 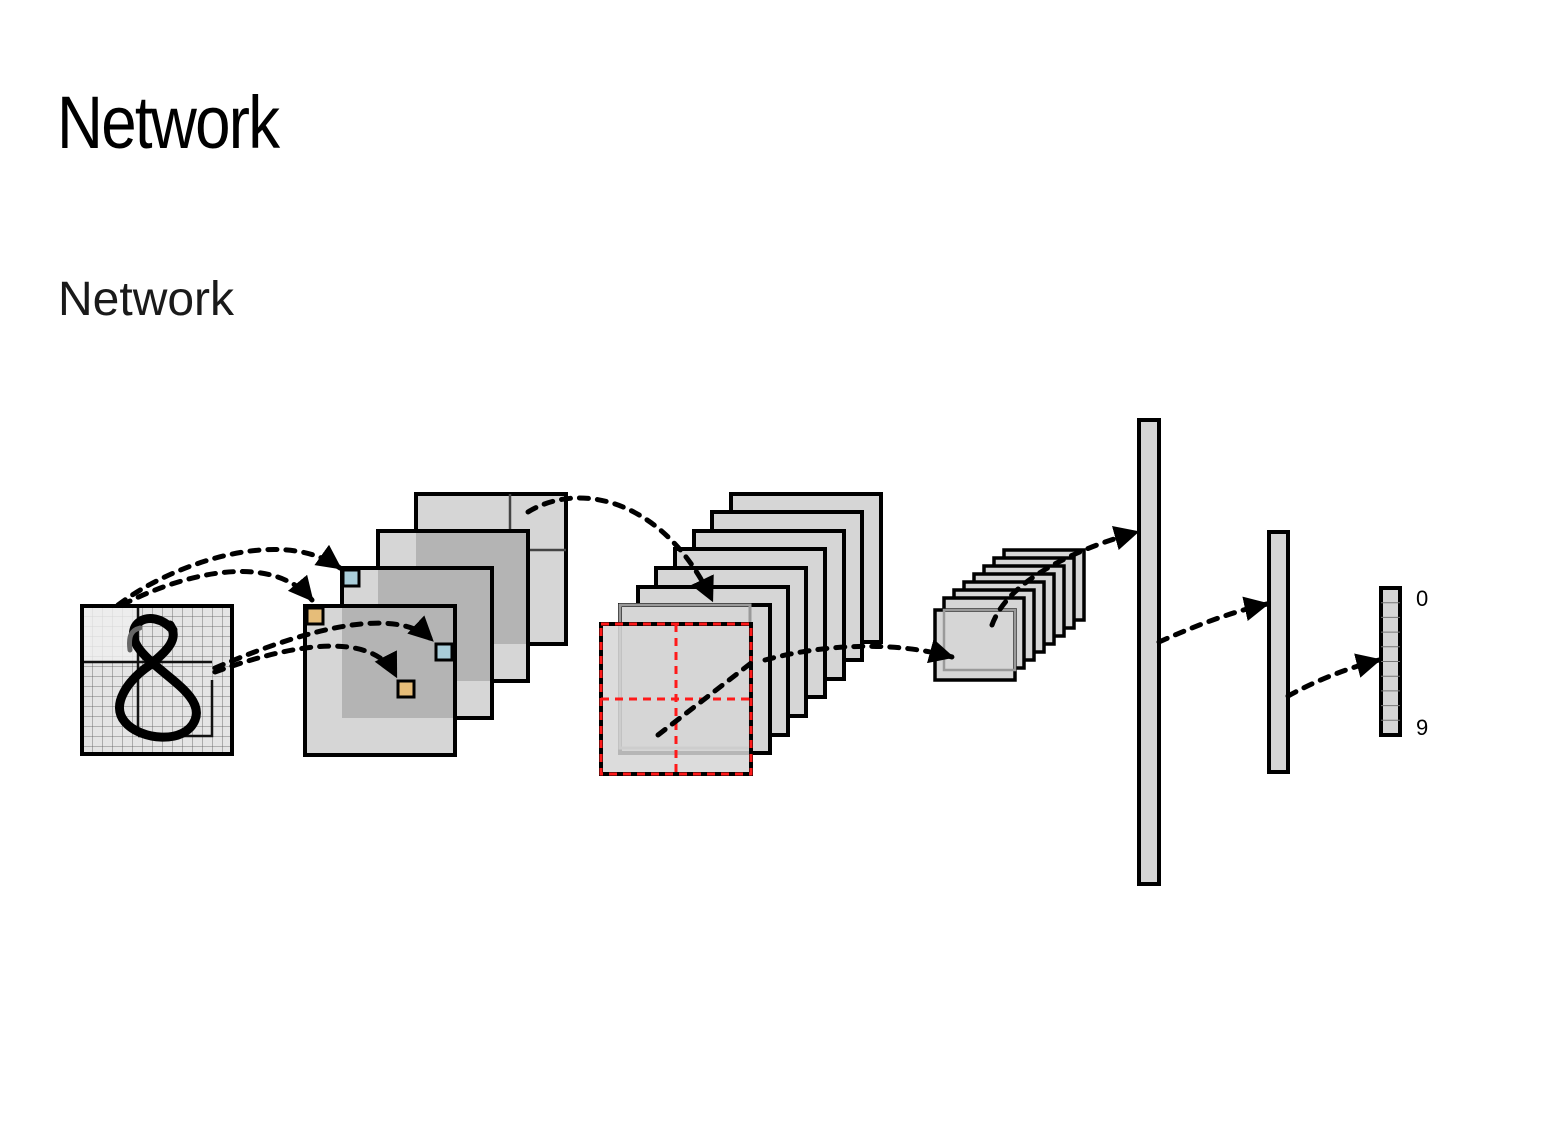 What do you see at coordinates (217, 588) in the screenshot?
I see `arrow-input-to-orange-kernel` at bounding box center [217, 588].